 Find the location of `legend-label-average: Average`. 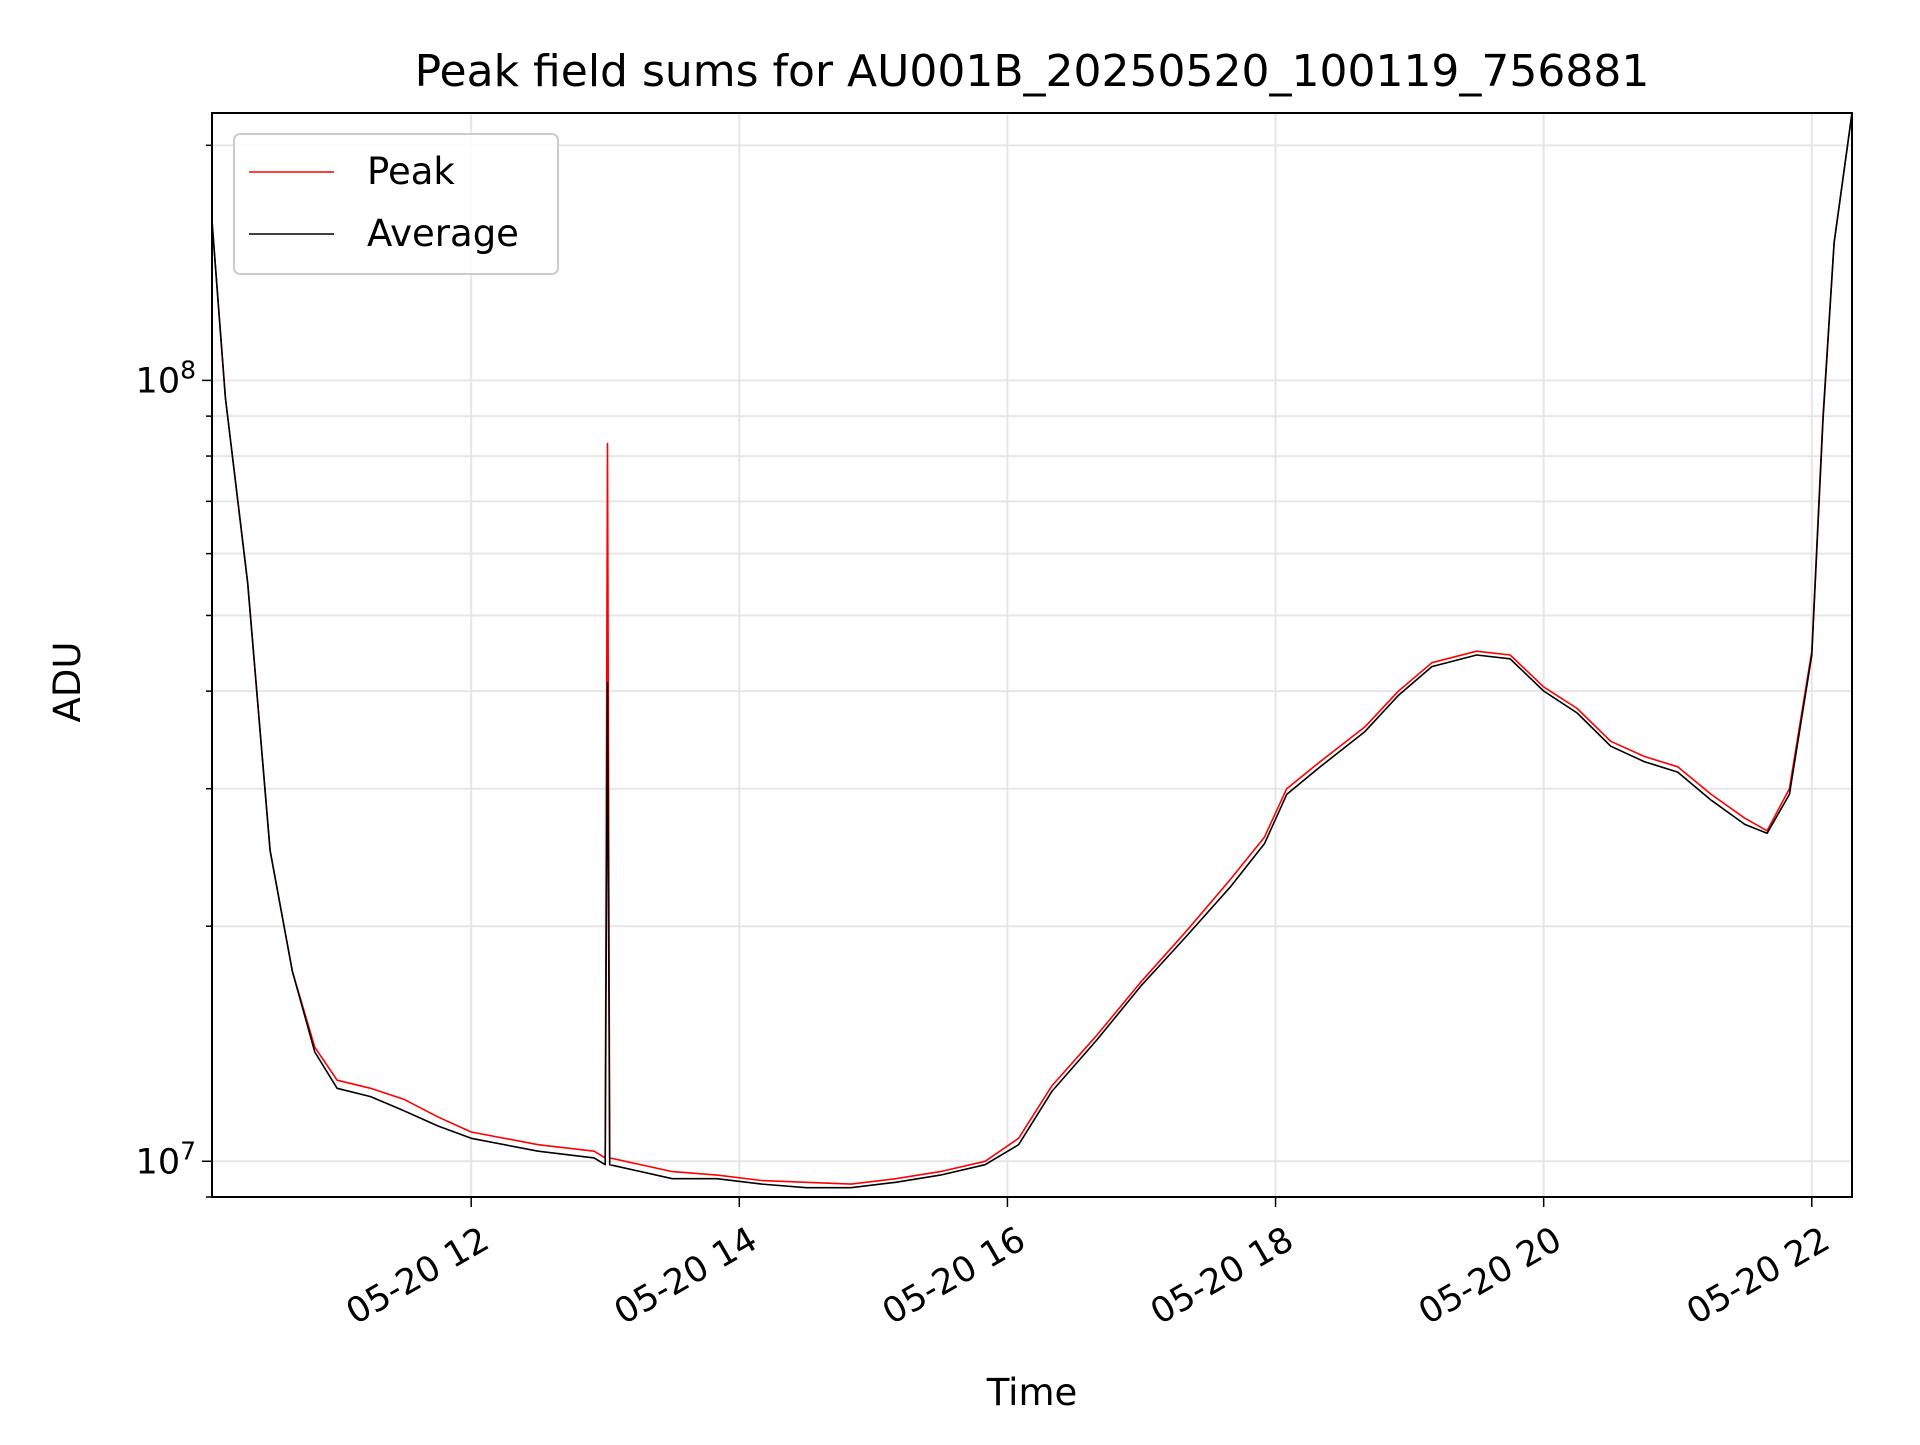

legend-label-average: Average is located at coordinates (443, 233).